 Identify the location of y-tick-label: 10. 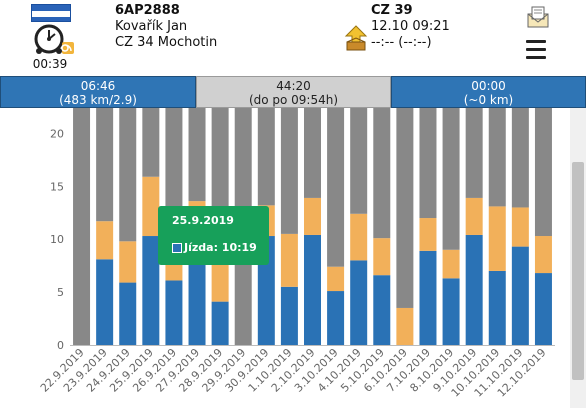
(57, 239).